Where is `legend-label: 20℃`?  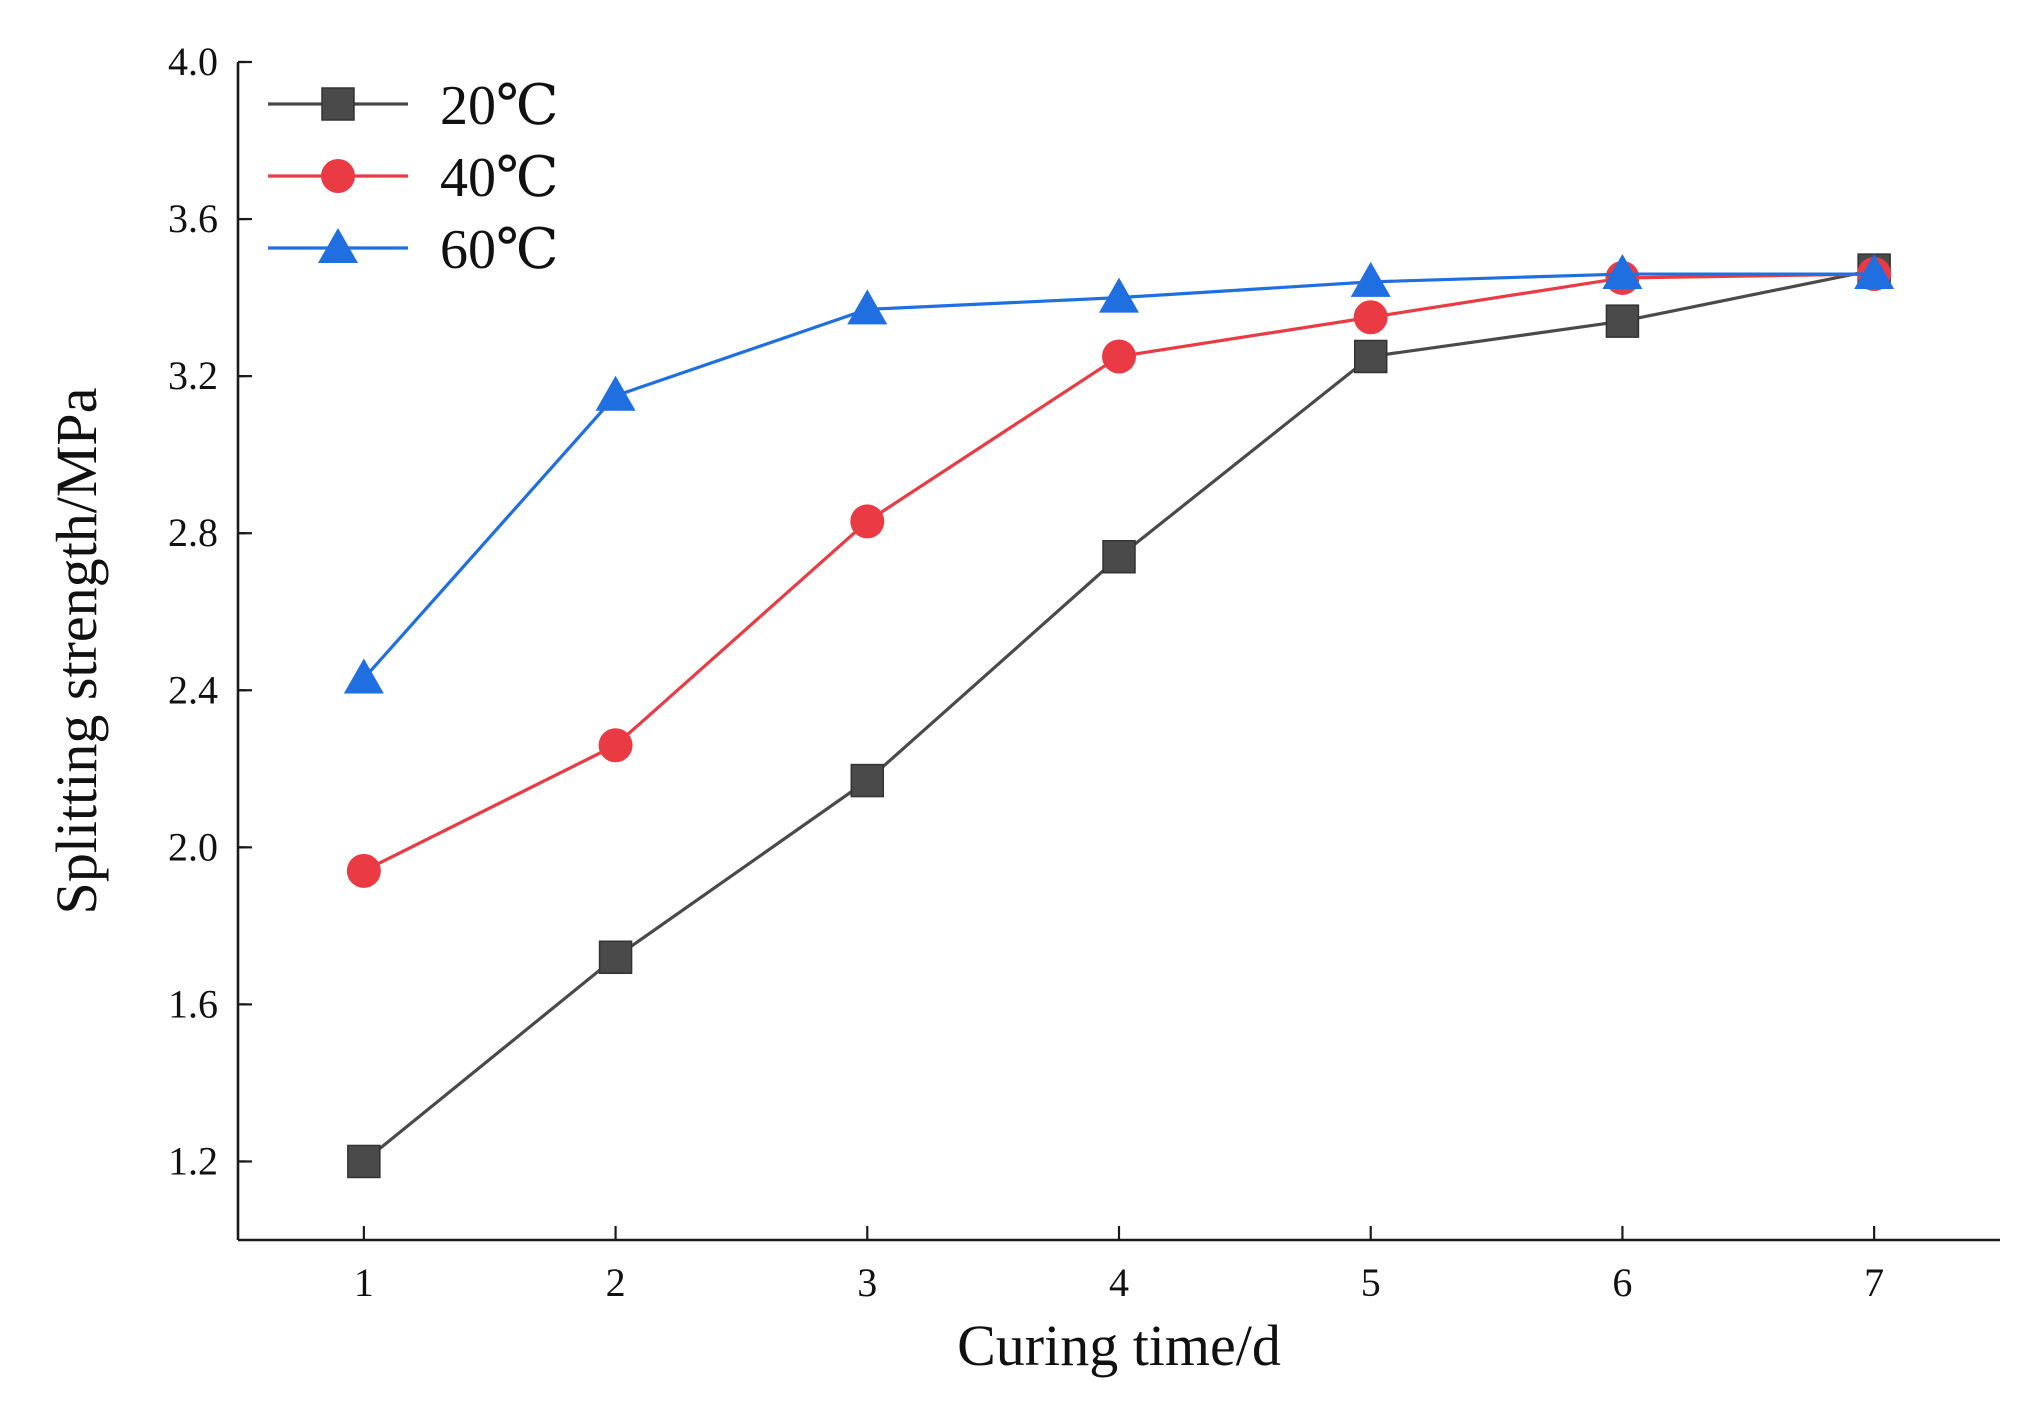 legend-label: 20℃ is located at coordinates (499, 106).